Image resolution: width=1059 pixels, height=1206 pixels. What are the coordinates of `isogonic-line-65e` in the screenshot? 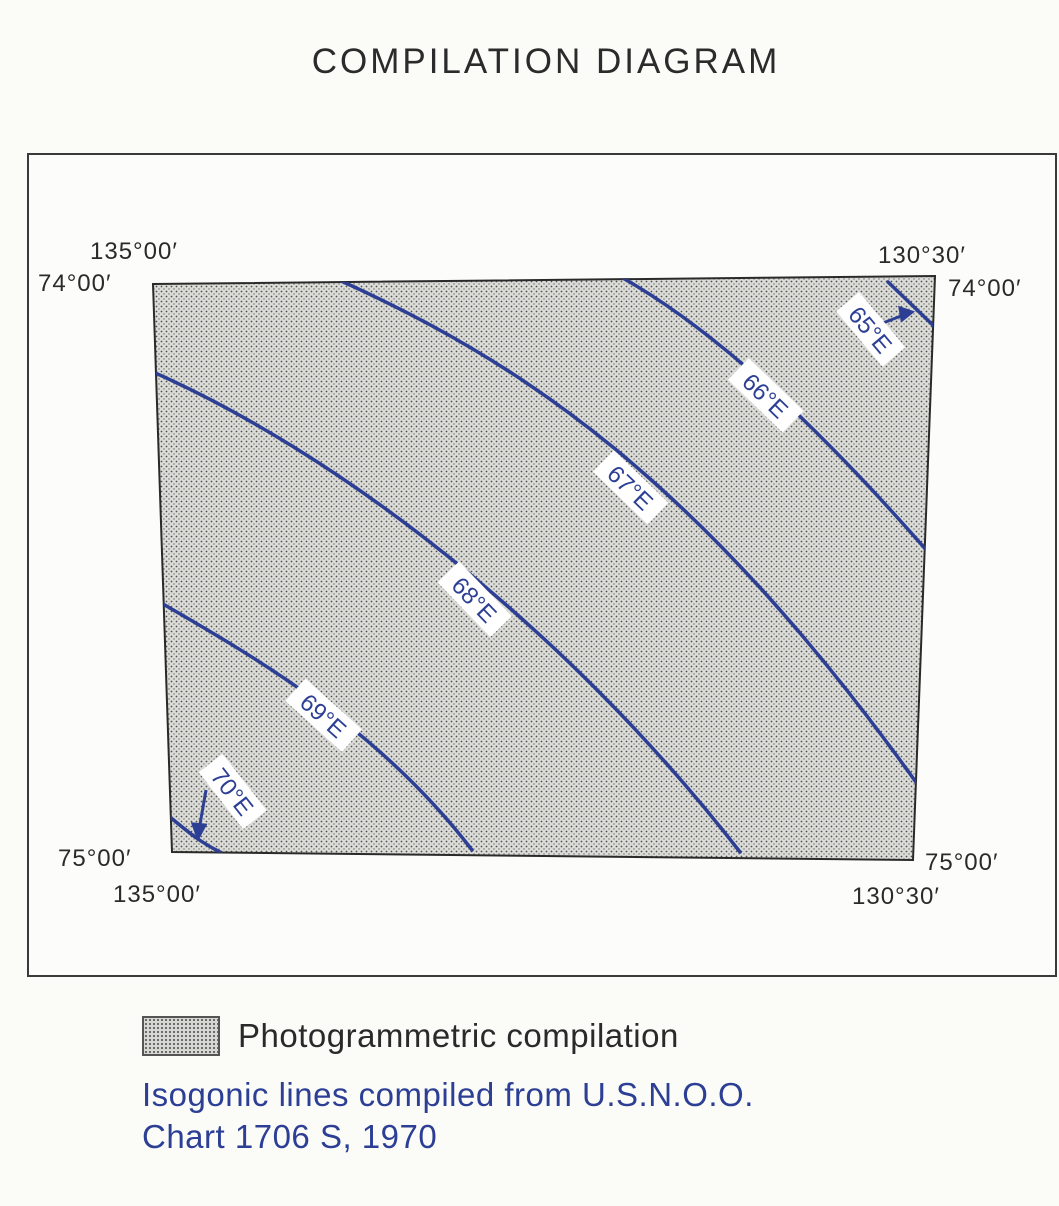 It's located at (910, 306).